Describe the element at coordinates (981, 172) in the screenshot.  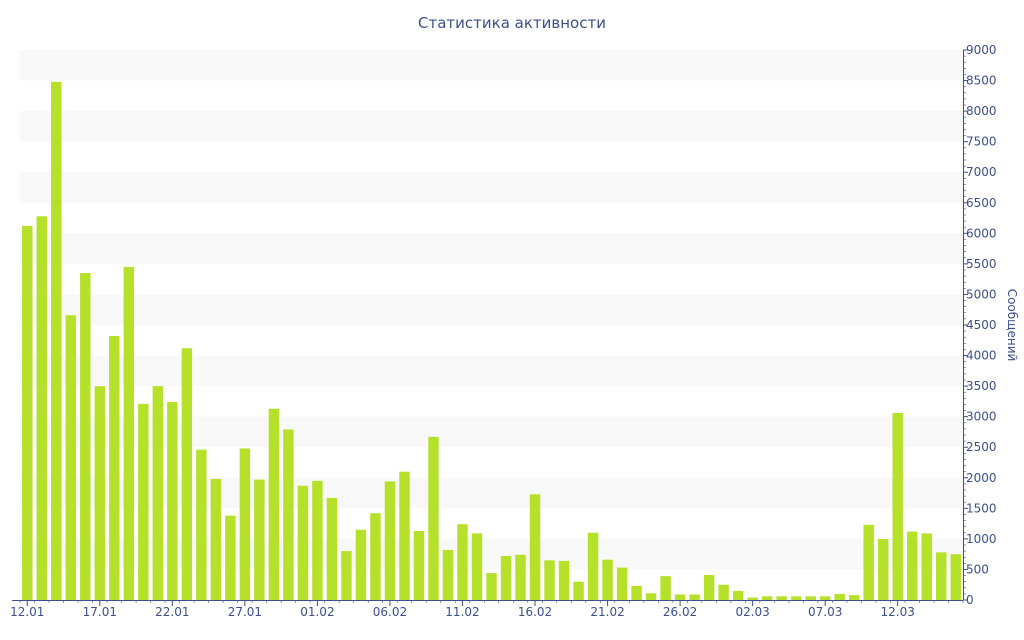
I see `y-tick-label: 7000` at that location.